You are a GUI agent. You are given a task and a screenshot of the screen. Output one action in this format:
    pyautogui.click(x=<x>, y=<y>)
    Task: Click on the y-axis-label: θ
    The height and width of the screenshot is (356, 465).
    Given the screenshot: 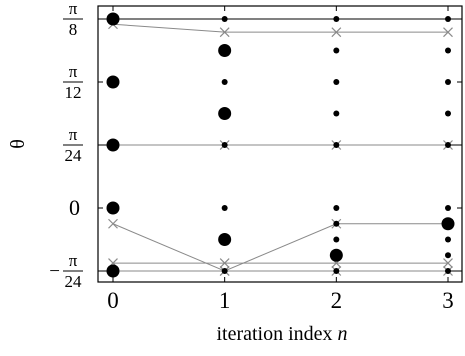 What is the action you would take?
    pyautogui.click(x=18, y=144)
    